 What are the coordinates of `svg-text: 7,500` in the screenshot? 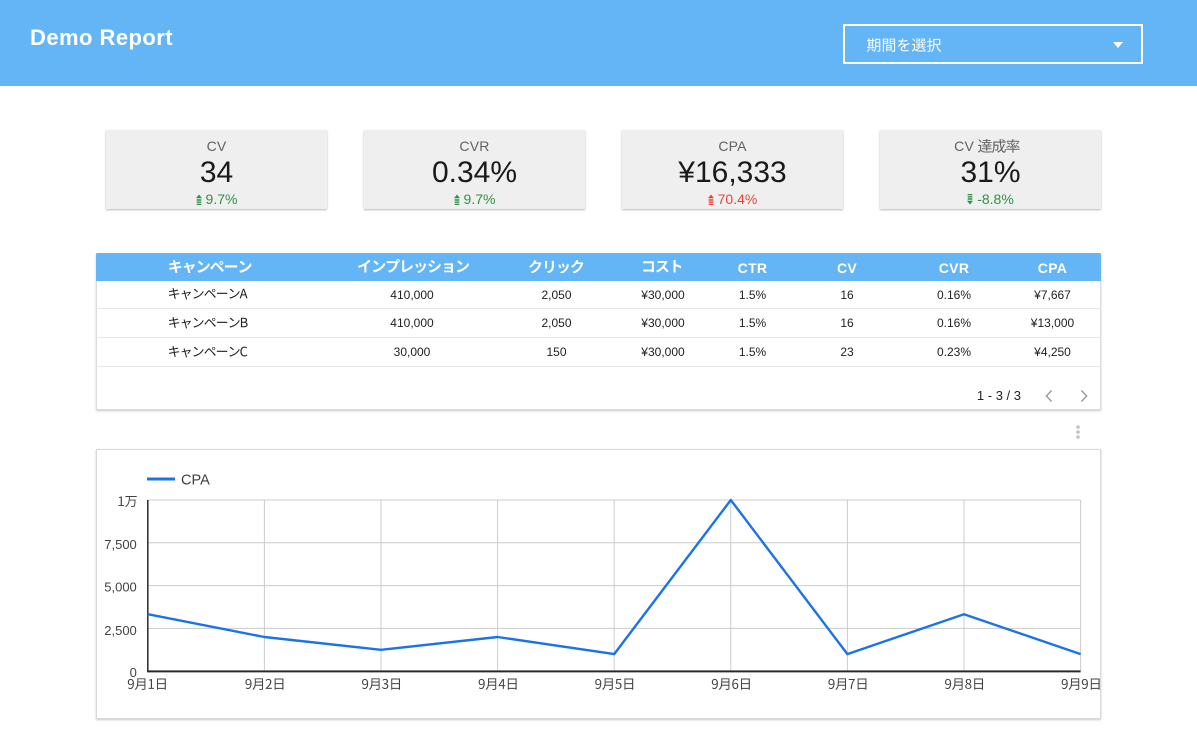 It's located at (120, 544).